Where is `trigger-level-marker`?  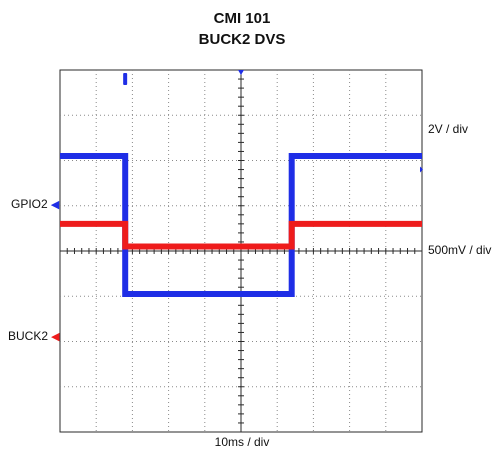 trigger-level-marker is located at coordinates (421, 169).